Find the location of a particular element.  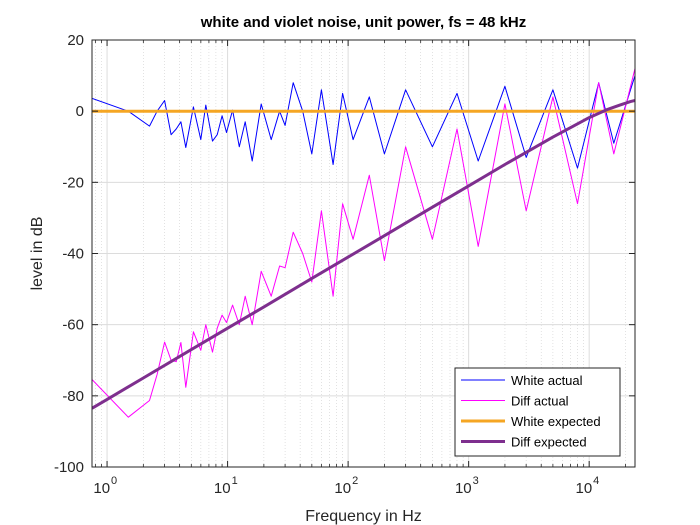

legend-item: White expected is located at coordinates (531, 421).